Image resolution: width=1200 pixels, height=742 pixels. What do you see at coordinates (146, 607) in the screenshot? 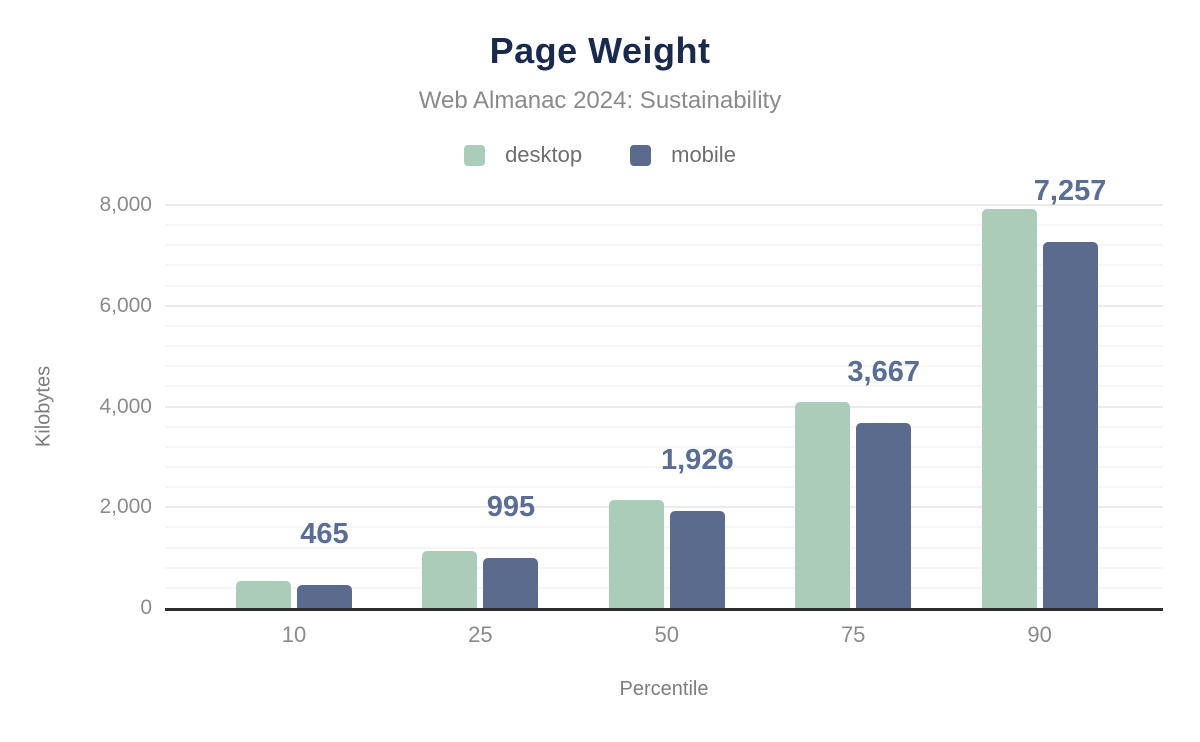
I see `y-tick-label: 0` at bounding box center [146, 607].